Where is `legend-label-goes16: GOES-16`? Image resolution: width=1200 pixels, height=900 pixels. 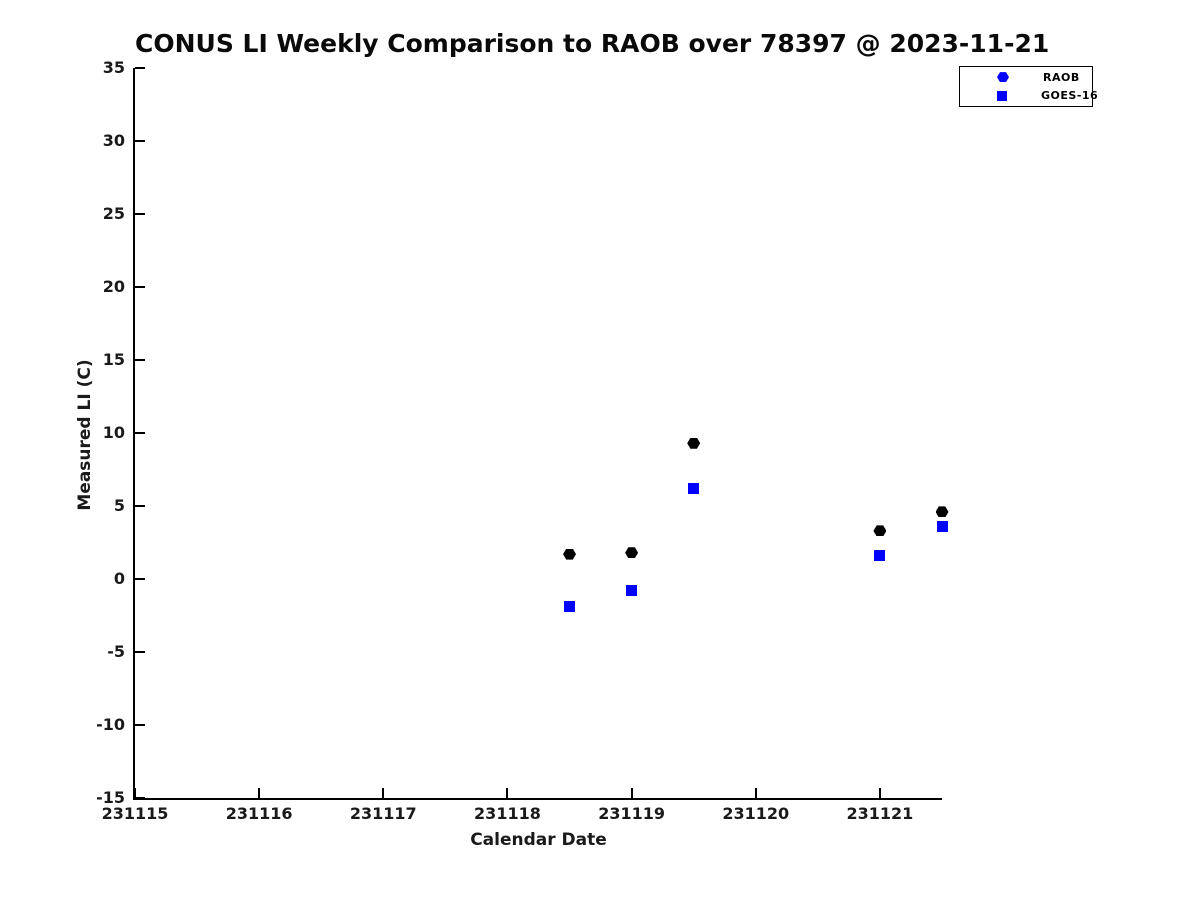 legend-label-goes16: GOES-16 is located at coordinates (1070, 96).